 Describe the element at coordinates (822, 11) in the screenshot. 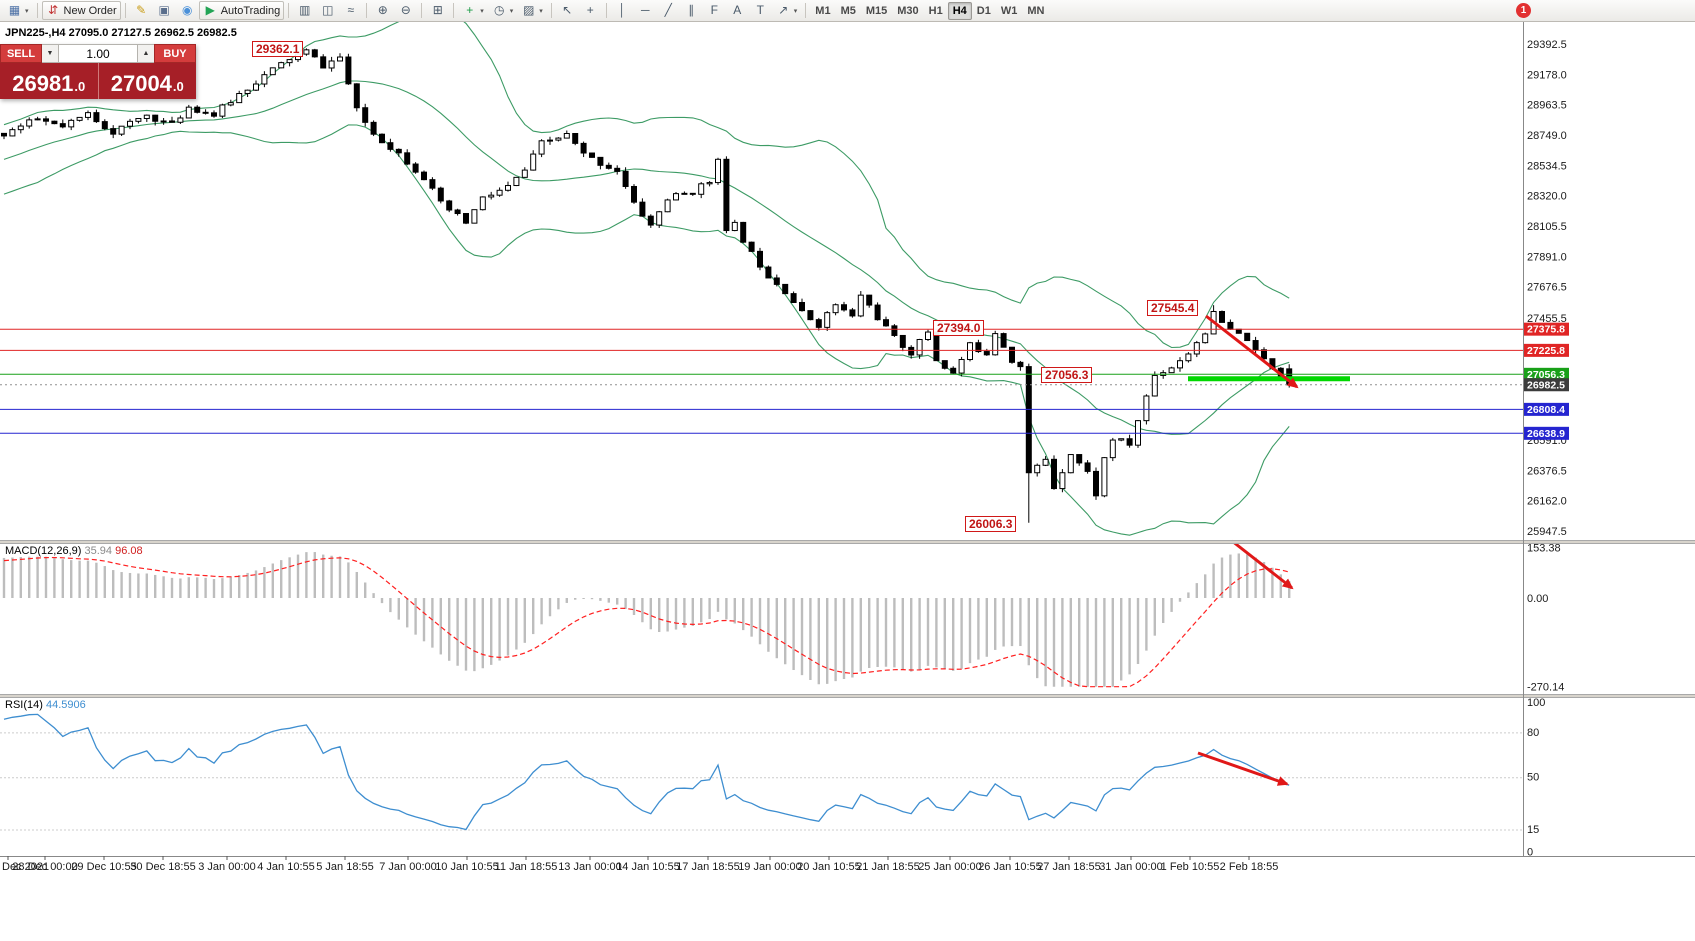

I see `timeframe-m1-button: M1` at that location.